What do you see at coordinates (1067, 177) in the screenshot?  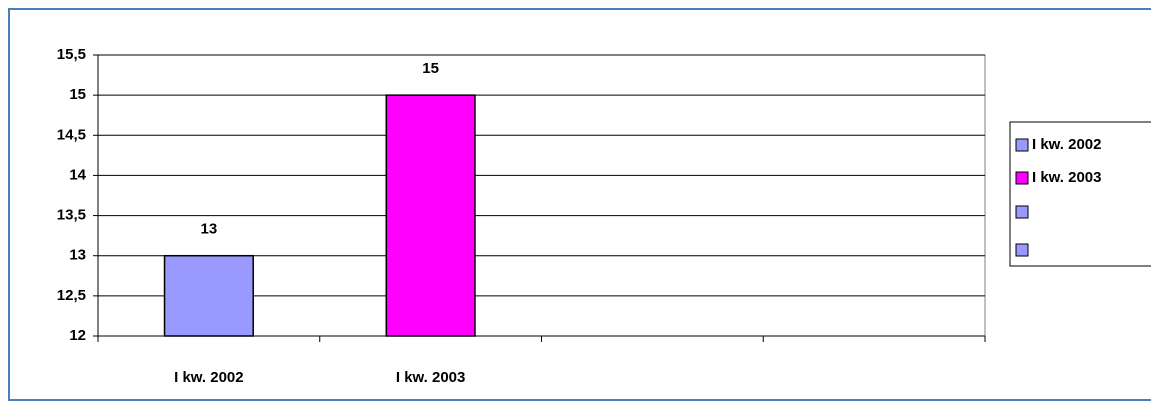 I see `legend-label: I kw. 2003` at bounding box center [1067, 177].